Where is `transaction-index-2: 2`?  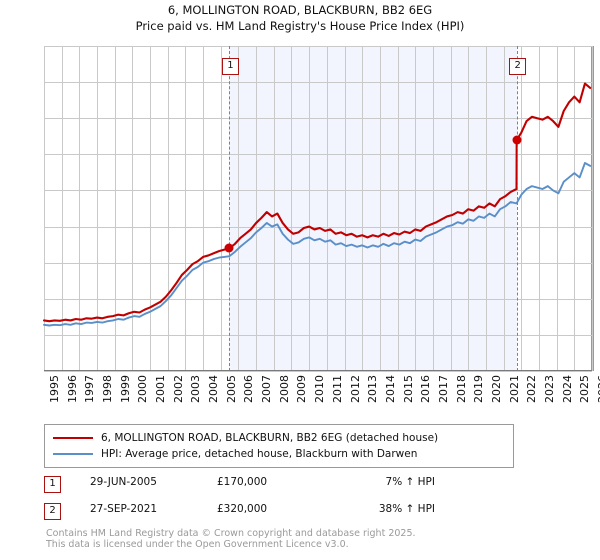
transaction-index-2: 2 is located at coordinates (52, 511).